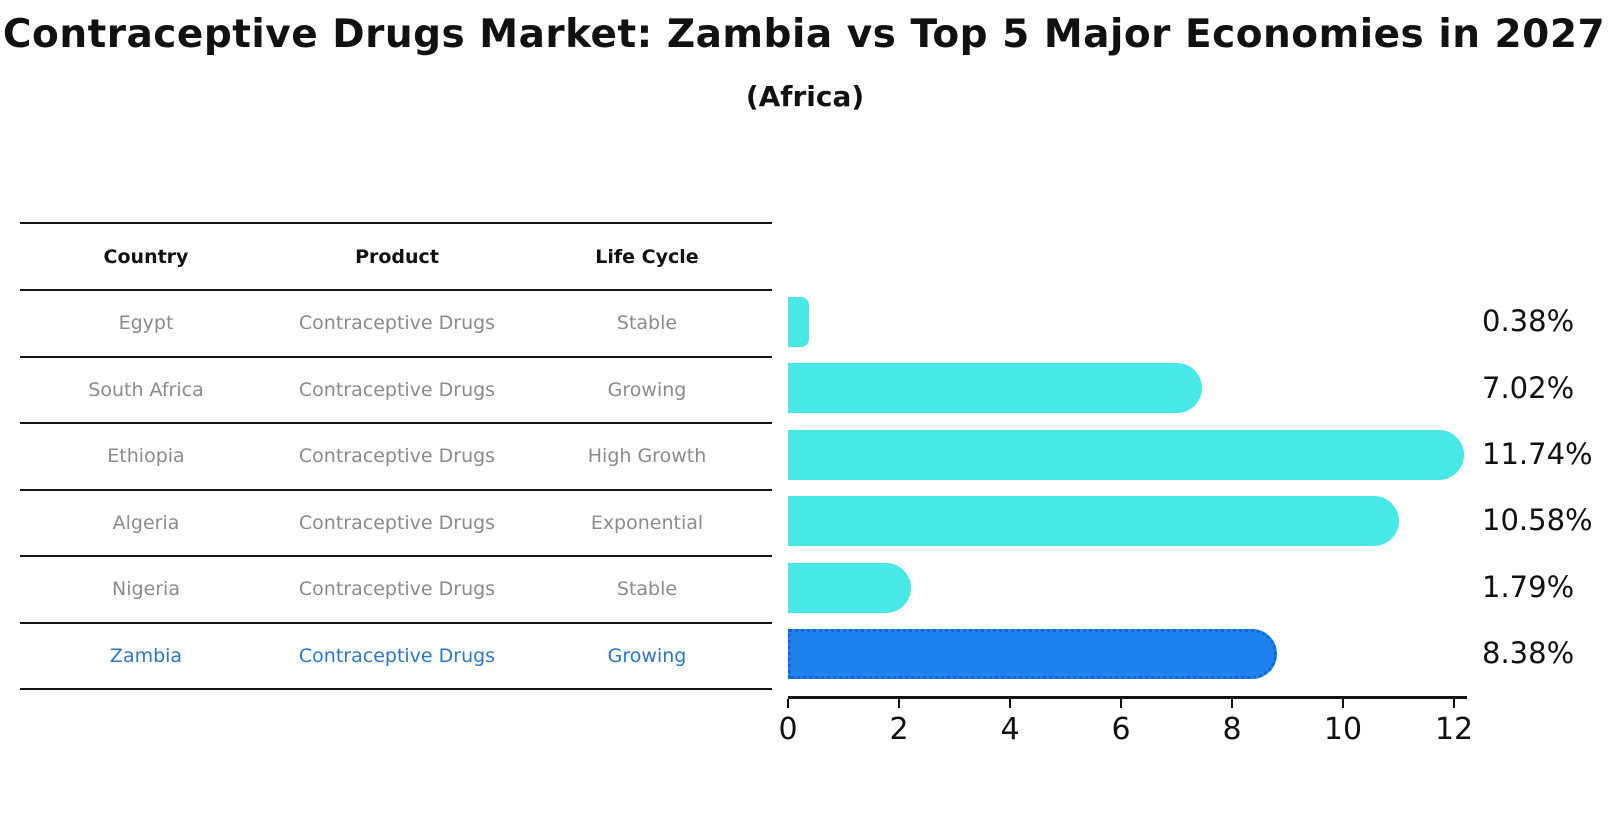  Describe the element at coordinates (1537, 520) in the screenshot. I see `bar-value-label: 10.58%` at that location.